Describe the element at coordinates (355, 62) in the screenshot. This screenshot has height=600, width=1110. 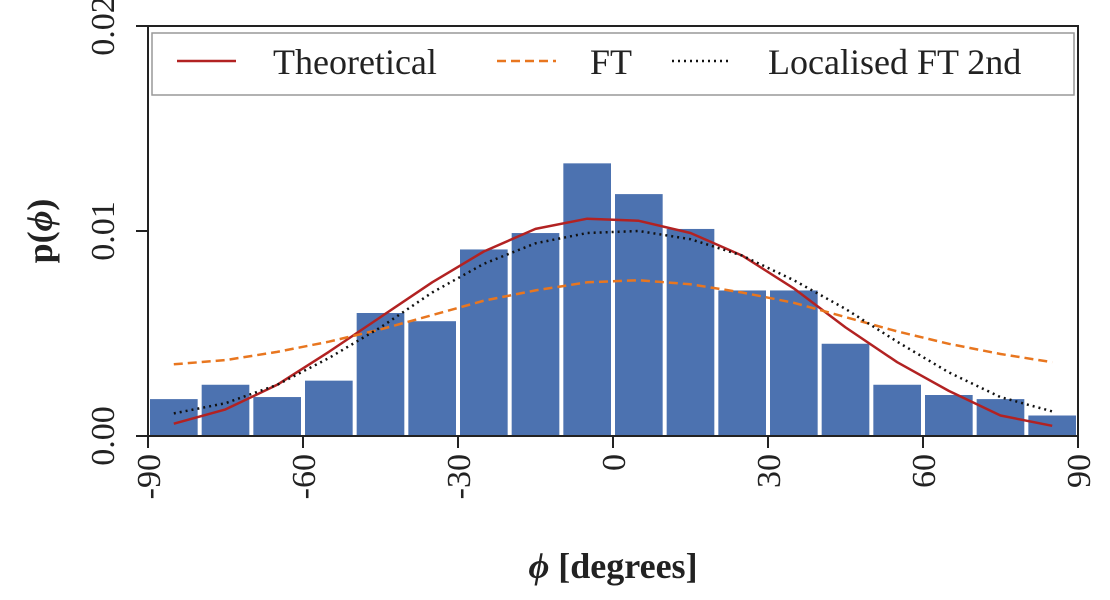
I see `legend-label-theoretical: Theoretical` at that location.